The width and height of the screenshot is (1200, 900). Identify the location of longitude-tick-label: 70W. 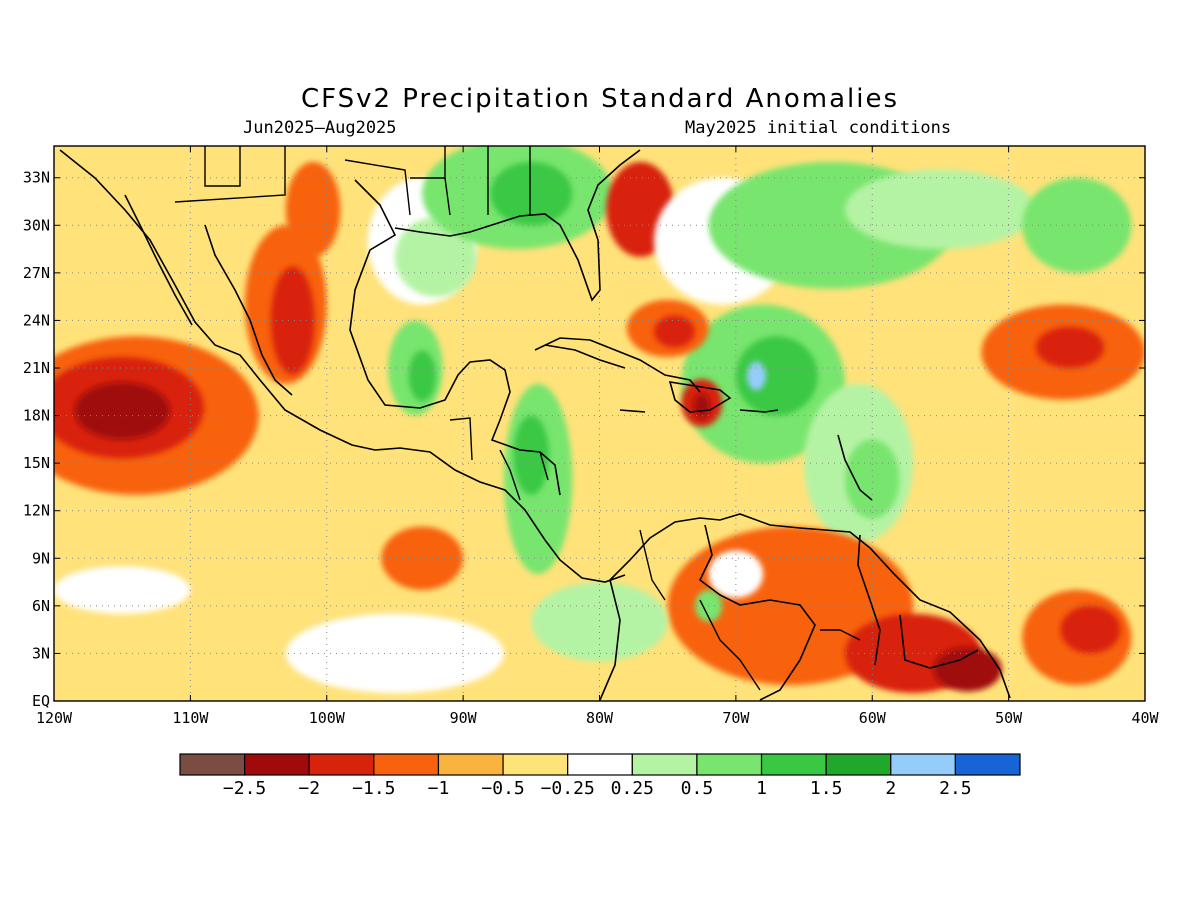
(736, 718).